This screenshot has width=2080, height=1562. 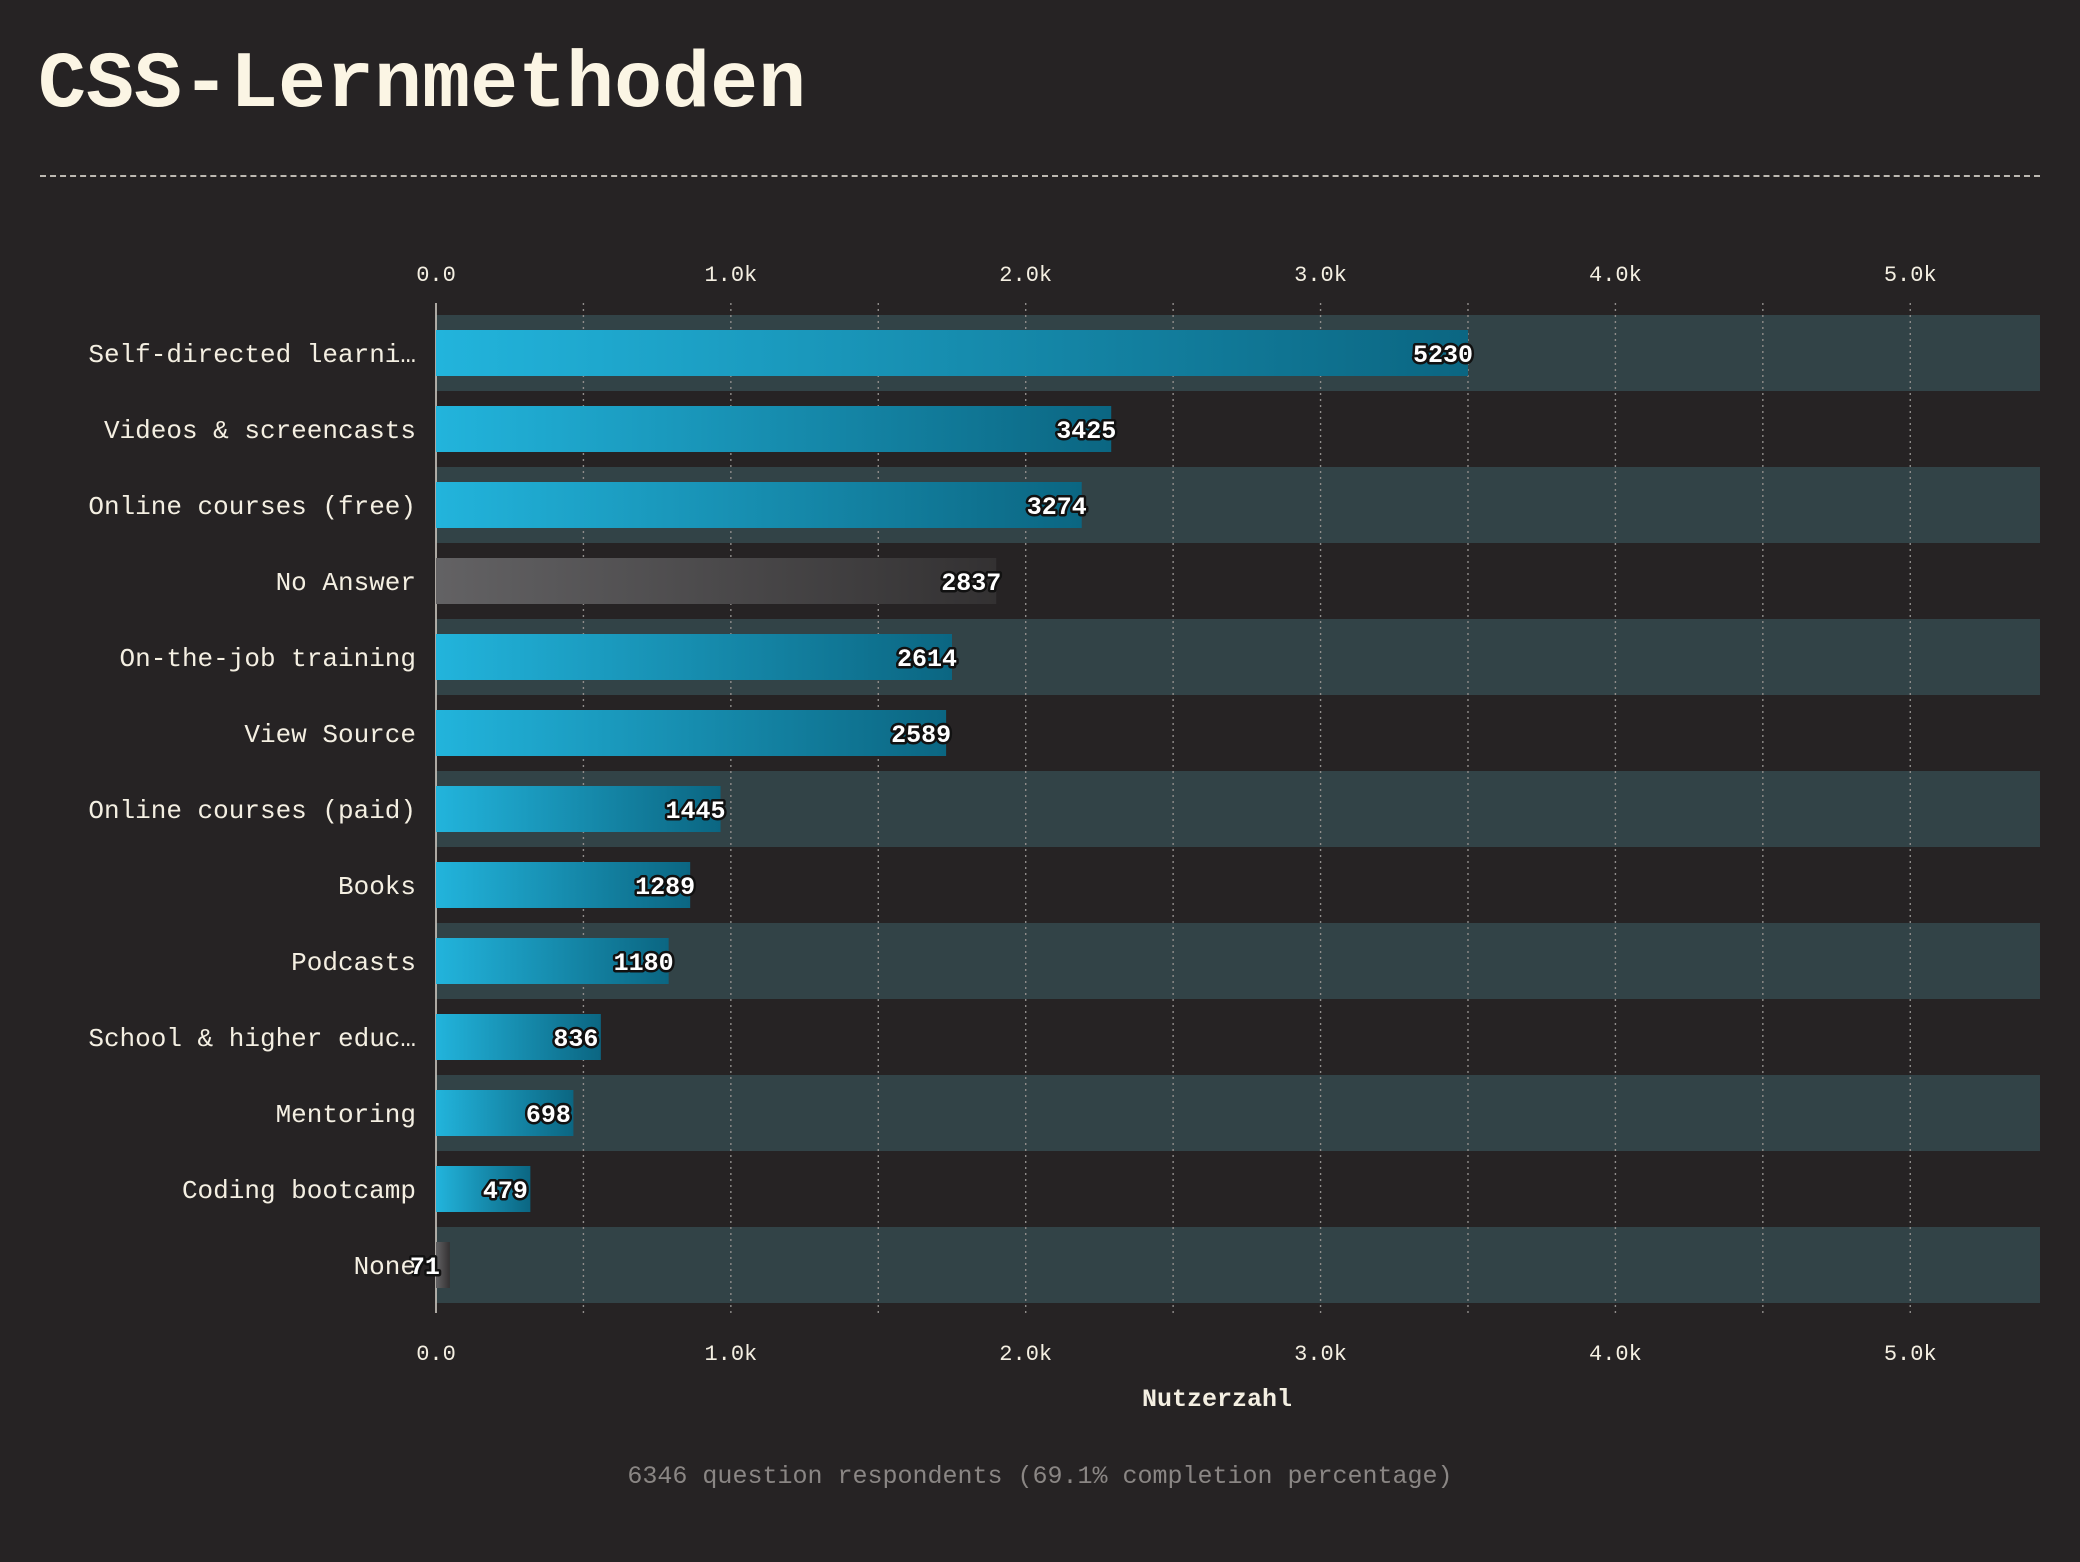 I want to click on category-label: None, so click(x=385, y=1267).